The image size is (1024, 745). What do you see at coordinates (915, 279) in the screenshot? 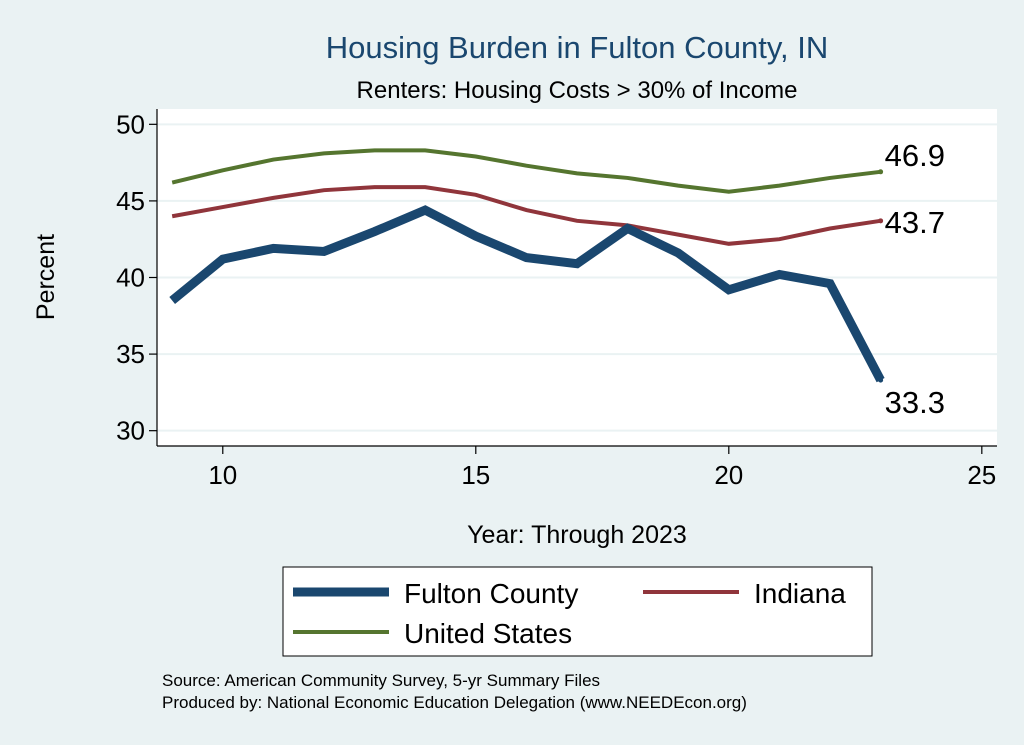
I see `end-labels: 33.3 43.7 46.9` at bounding box center [915, 279].